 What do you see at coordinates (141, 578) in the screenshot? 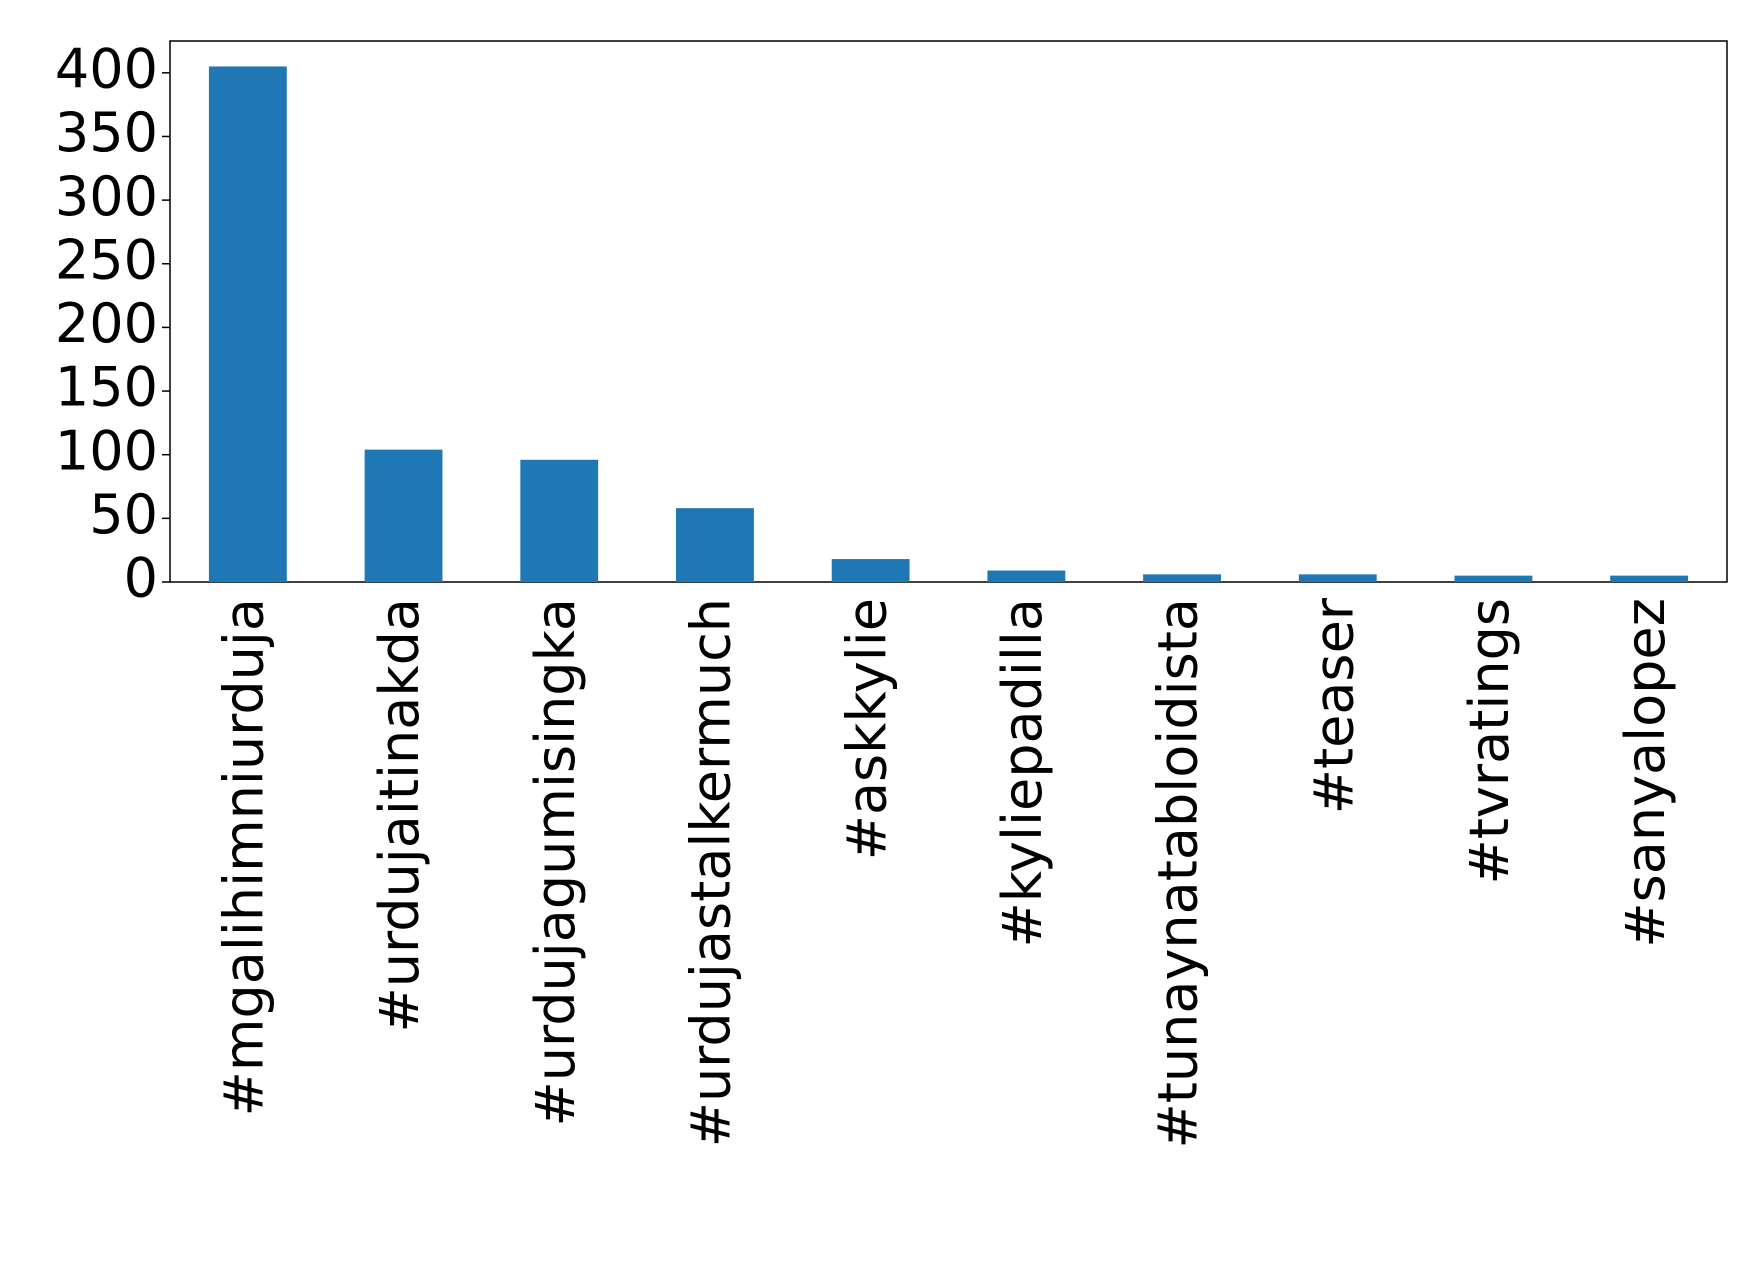
I see `y-tick-label: 0` at bounding box center [141, 578].